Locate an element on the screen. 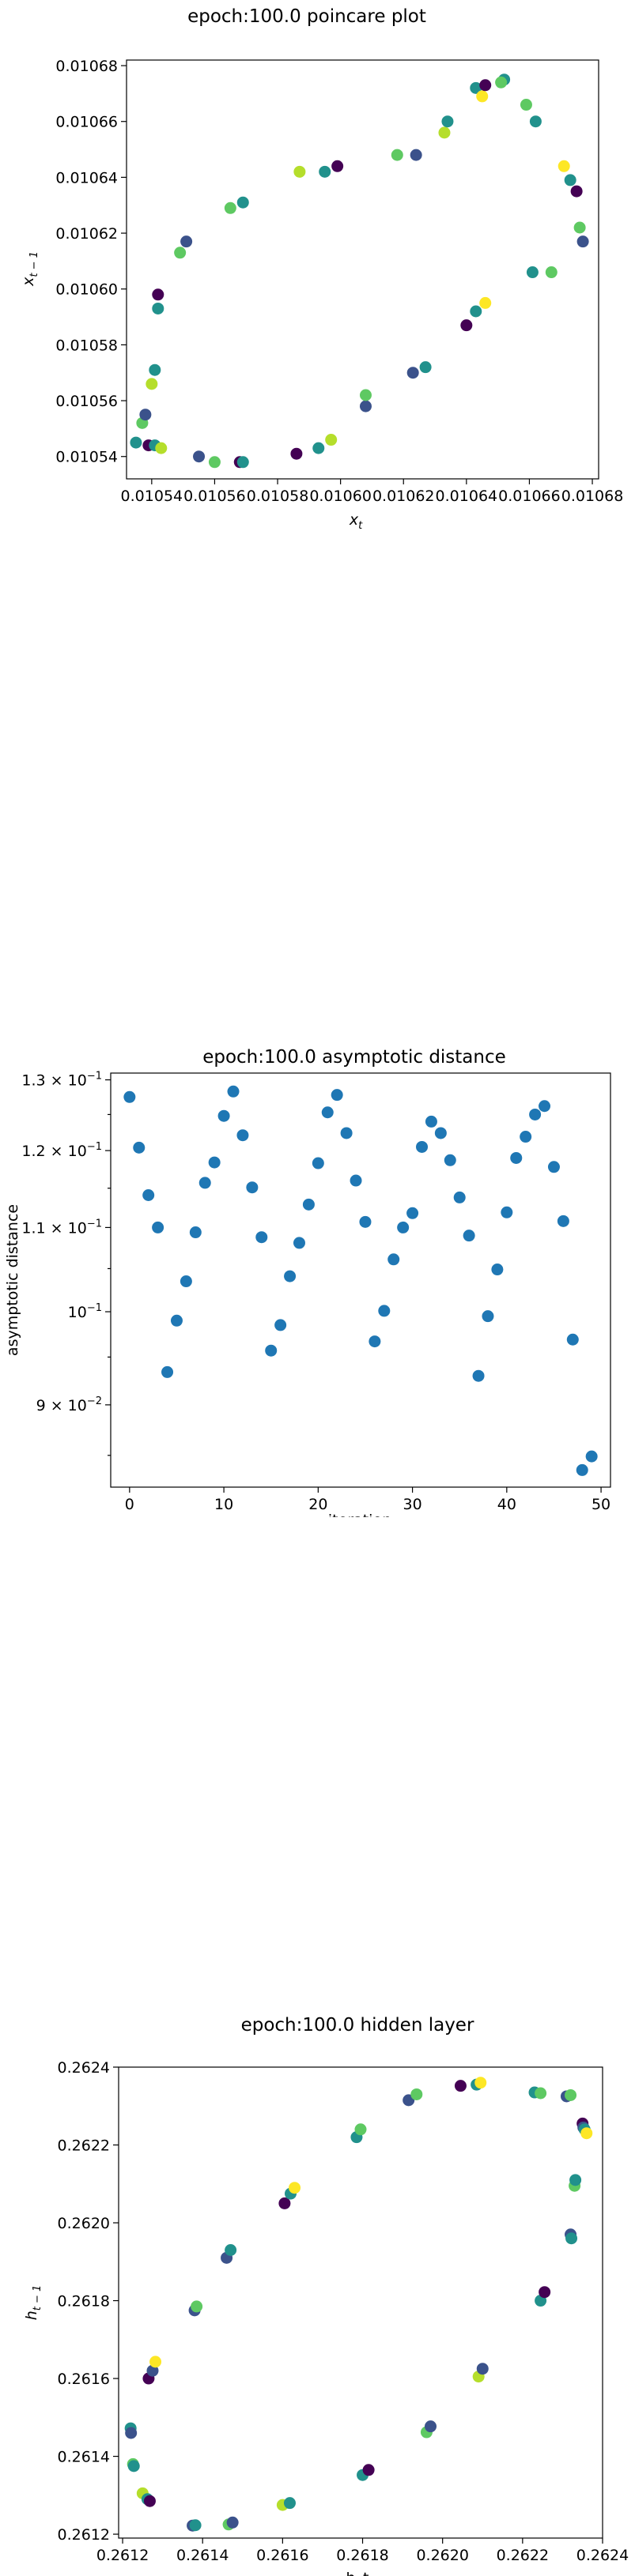 Image resolution: width=635 pixels, height=2576 pixels. x-tick-label: 0.2620 is located at coordinates (442, 2555).